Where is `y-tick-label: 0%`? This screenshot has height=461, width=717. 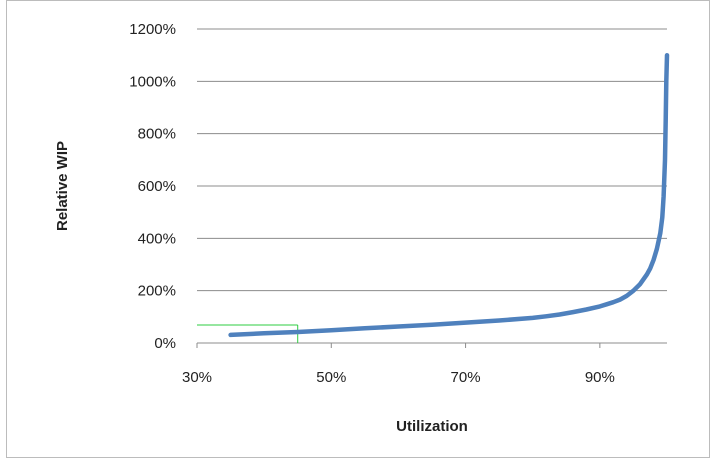
y-tick-label: 0% is located at coordinates (165, 343).